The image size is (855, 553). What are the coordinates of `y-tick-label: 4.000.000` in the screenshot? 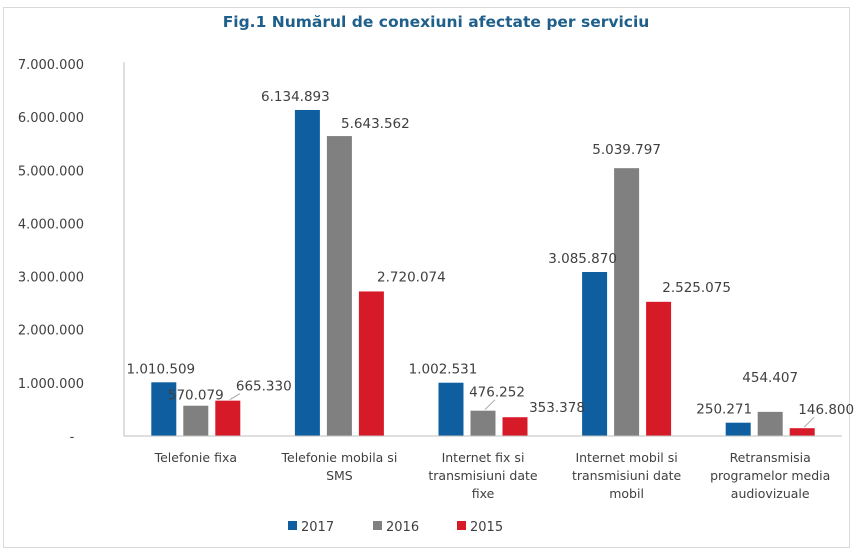 It's located at (51, 224).